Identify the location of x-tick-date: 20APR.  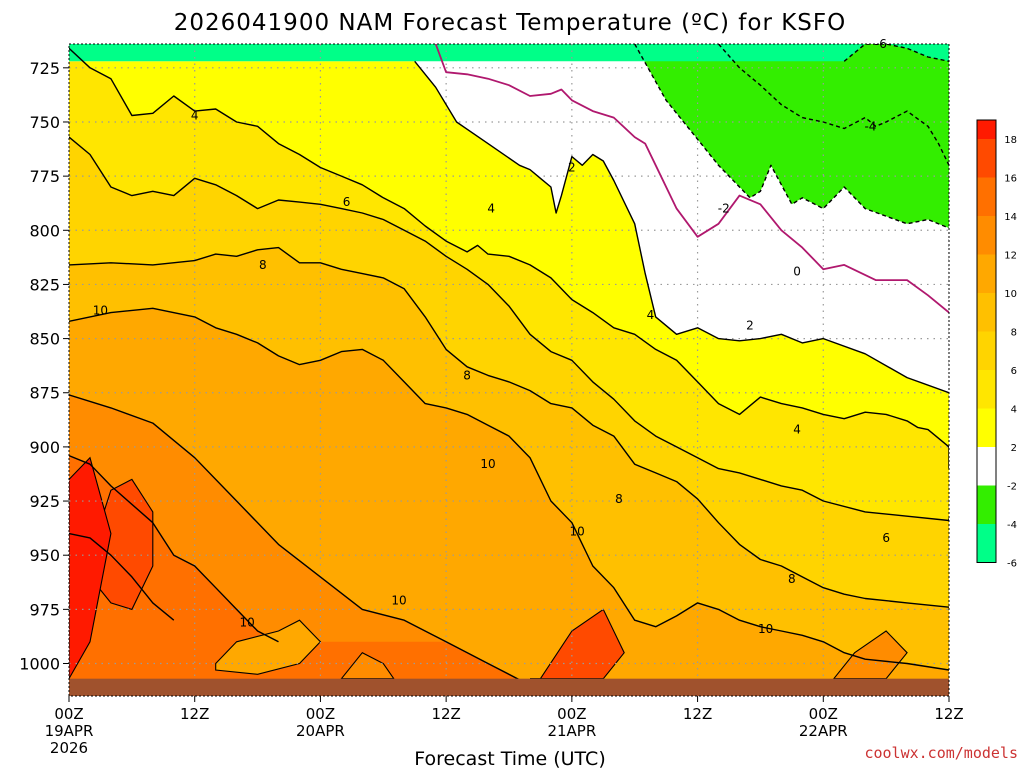
(320, 731).